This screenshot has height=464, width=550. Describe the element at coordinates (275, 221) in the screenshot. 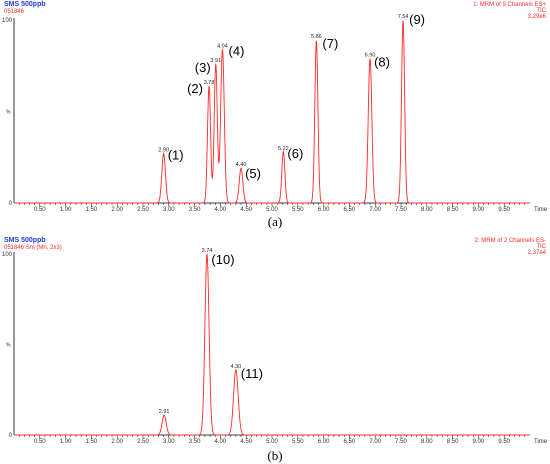

I see `panel-label-a: (a)` at that location.